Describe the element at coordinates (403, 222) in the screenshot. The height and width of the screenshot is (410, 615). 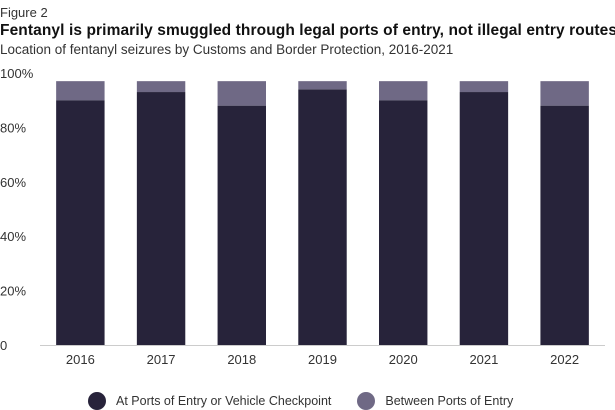
I see `bar-ports-2020` at that location.